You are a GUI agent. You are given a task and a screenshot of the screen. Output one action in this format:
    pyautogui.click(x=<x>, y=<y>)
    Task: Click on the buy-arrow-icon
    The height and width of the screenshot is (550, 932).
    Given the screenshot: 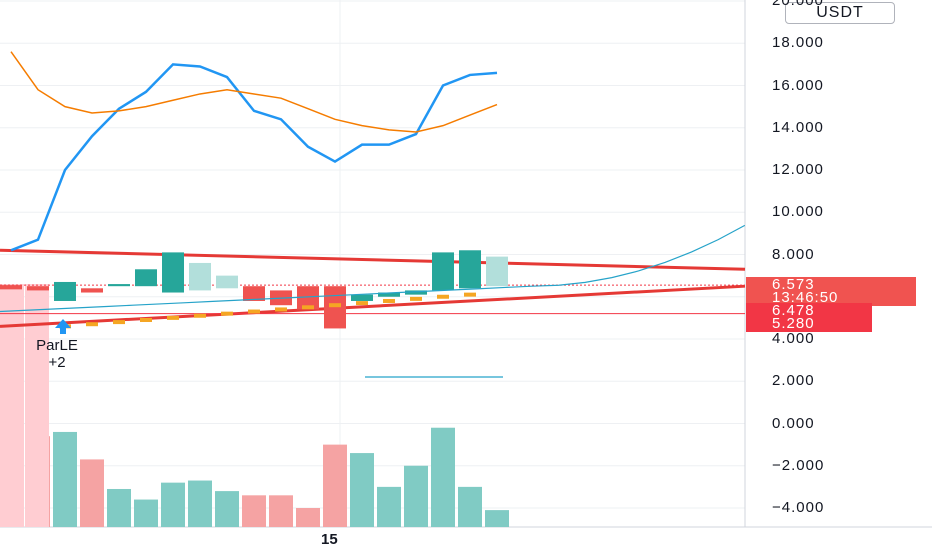 What is the action you would take?
    pyautogui.click(x=63, y=326)
    